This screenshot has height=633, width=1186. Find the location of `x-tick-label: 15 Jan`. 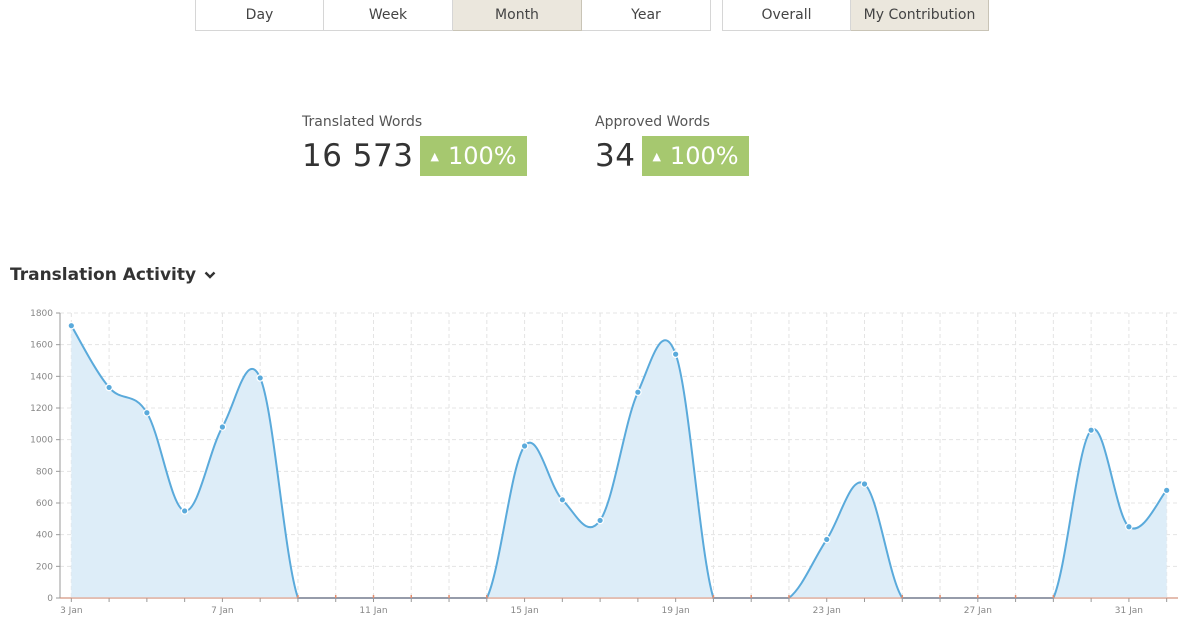

x-tick-label: 15 Jan is located at coordinates (524, 611).